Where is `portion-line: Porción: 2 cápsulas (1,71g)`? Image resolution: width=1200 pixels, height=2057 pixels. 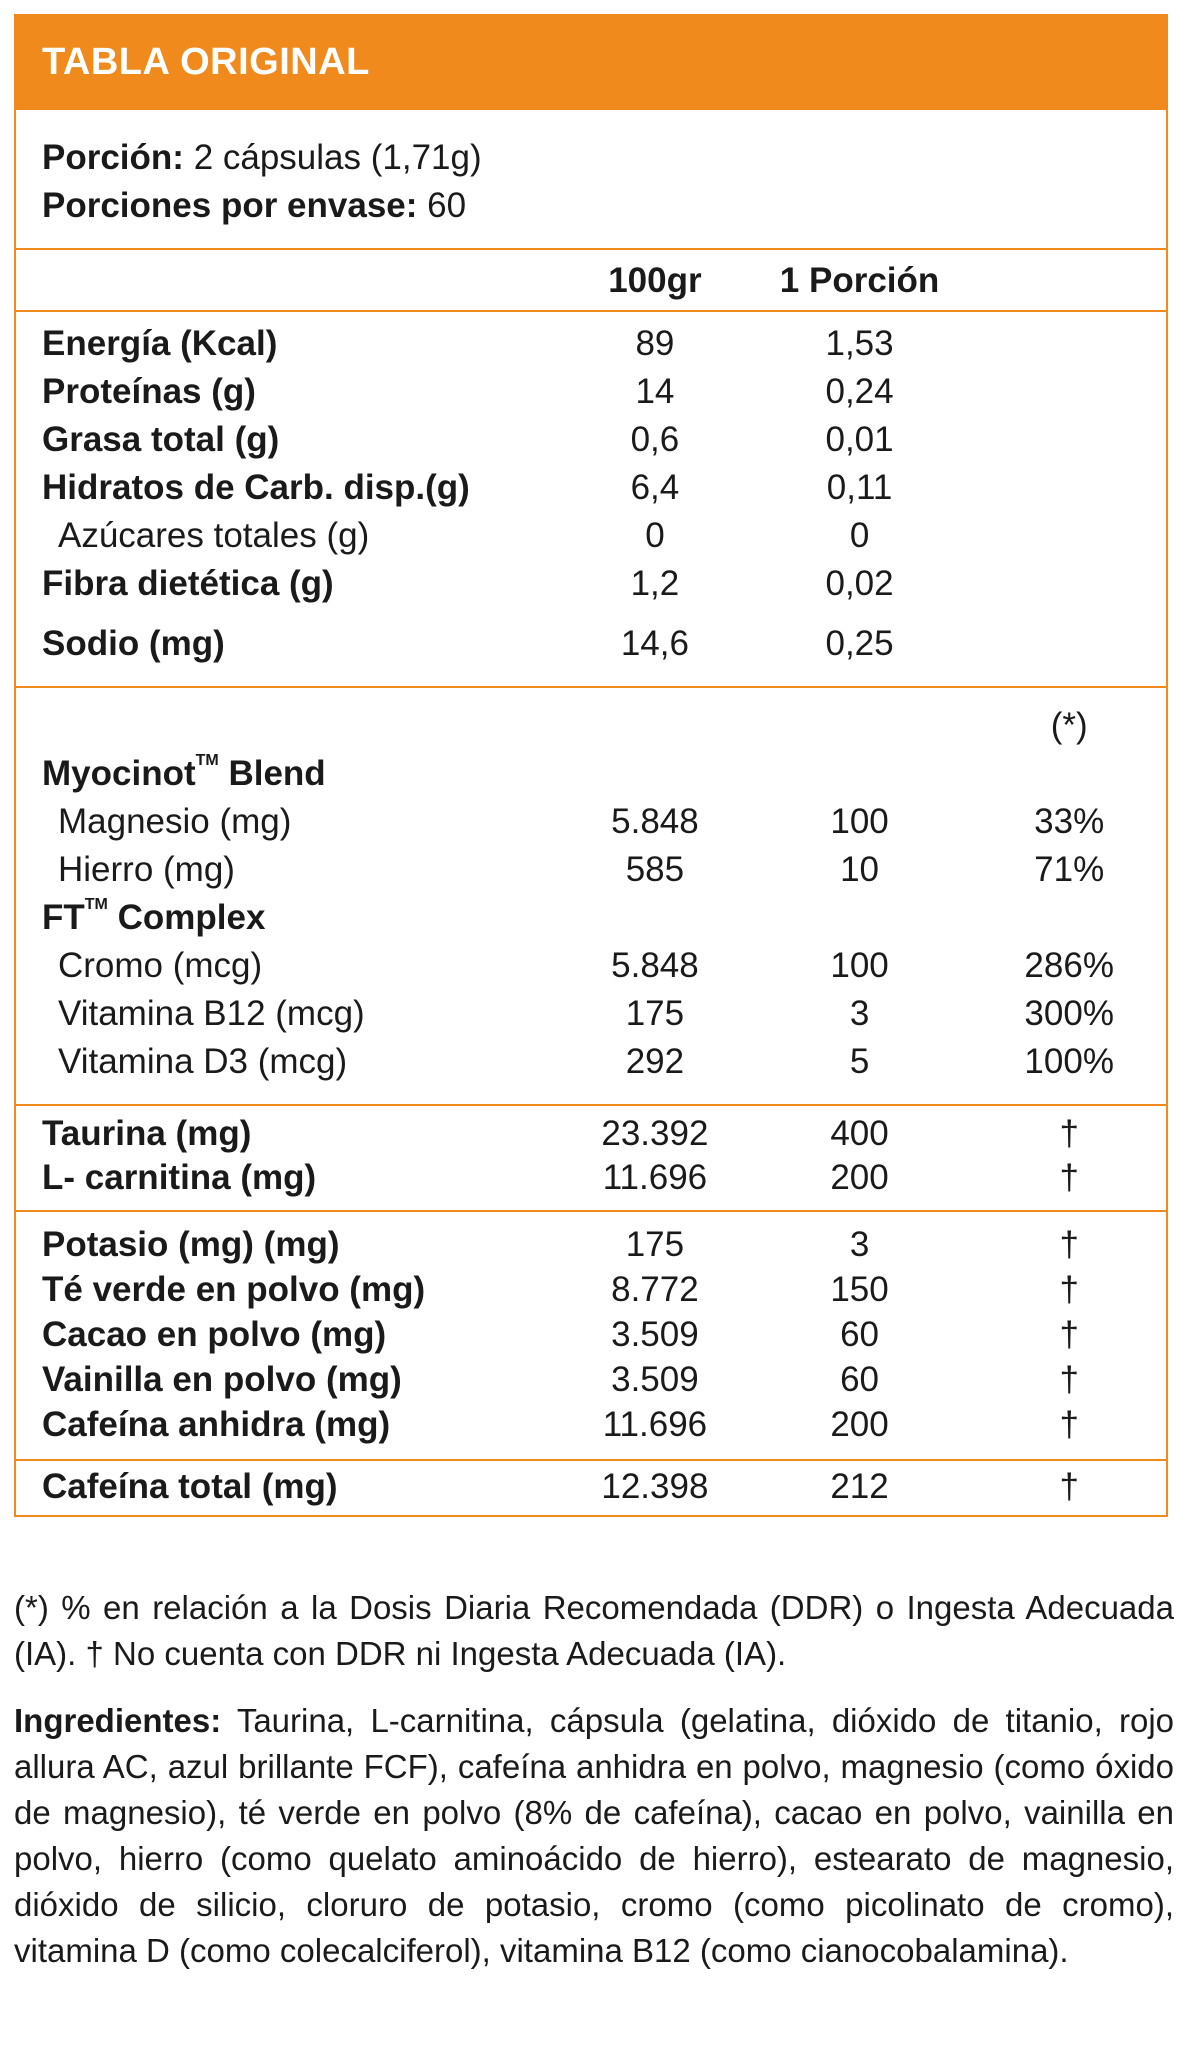 portion-line: Porción: 2 cápsulas (1,71g) is located at coordinates (591, 158).